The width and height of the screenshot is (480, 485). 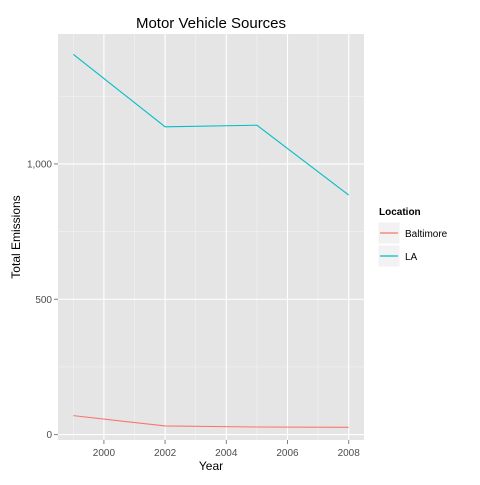 What do you see at coordinates (426, 234) in the screenshot?
I see `legend-label: Baltimore` at bounding box center [426, 234].